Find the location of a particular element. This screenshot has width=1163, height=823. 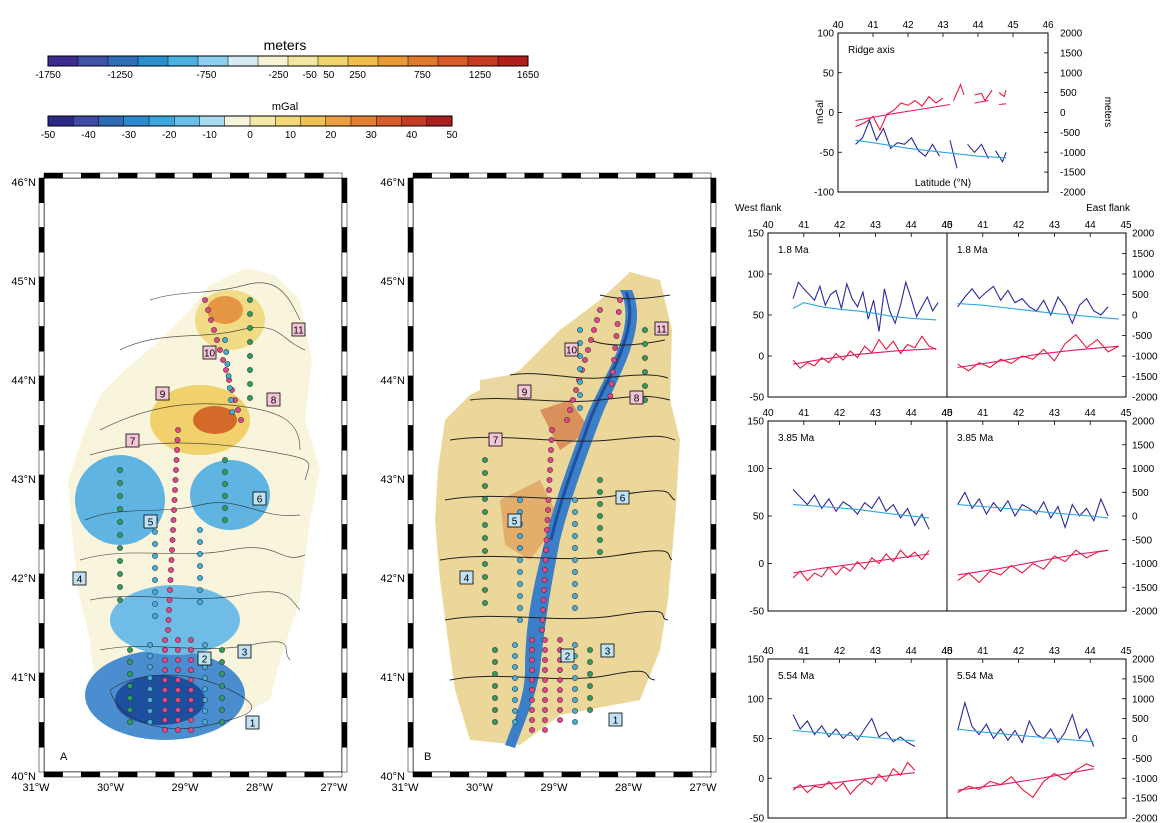

west-flank-header: West flank is located at coordinates (758, 208).